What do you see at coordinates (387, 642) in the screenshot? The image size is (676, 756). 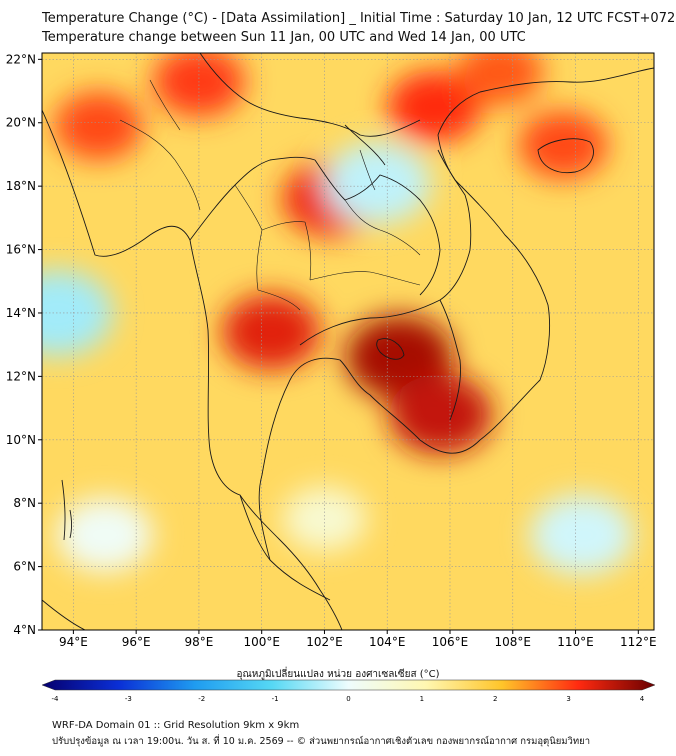 I see `lon-tick-label: 104°E` at bounding box center [387, 642].